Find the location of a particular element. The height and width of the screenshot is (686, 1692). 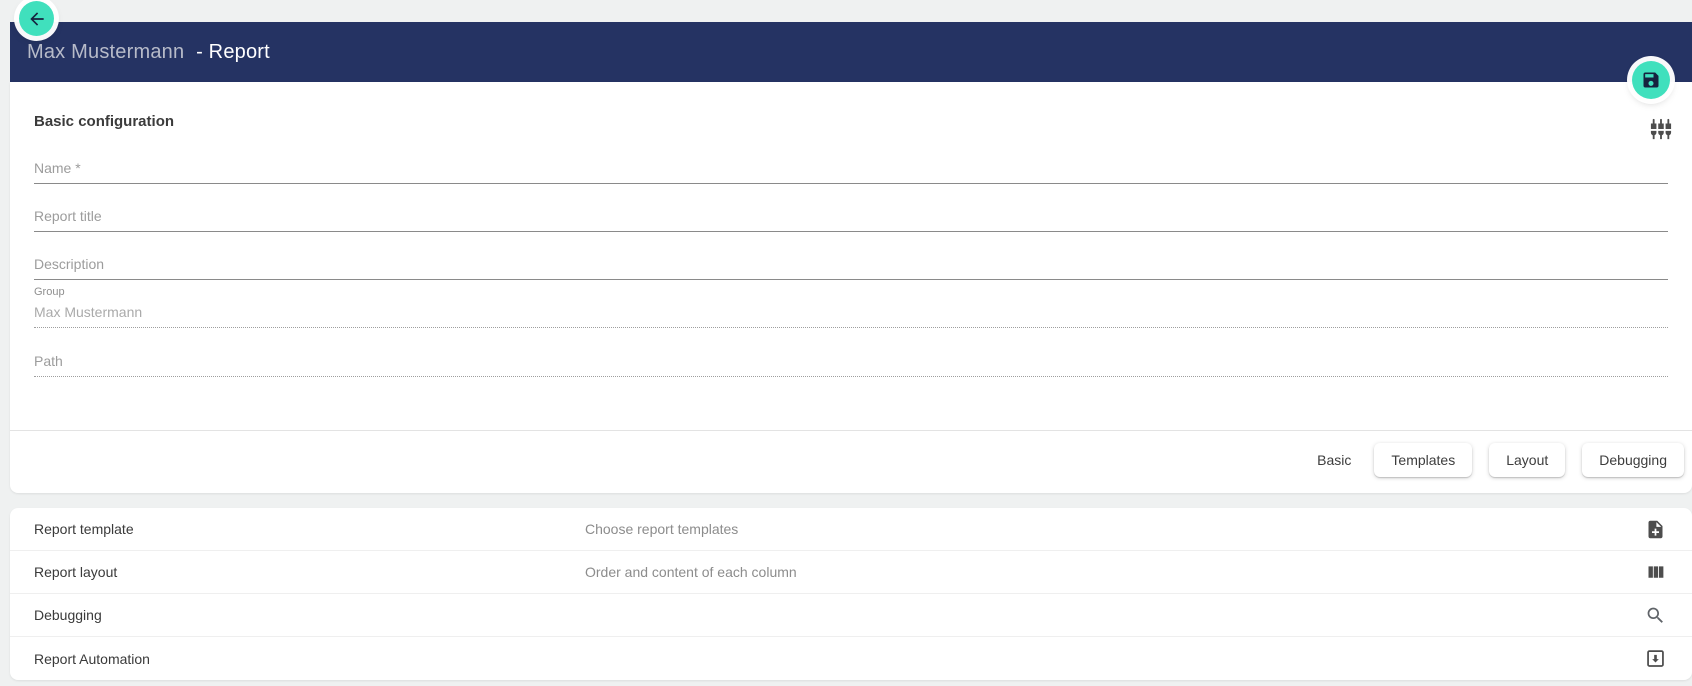

arrow-left-icon is located at coordinates (37, 19).